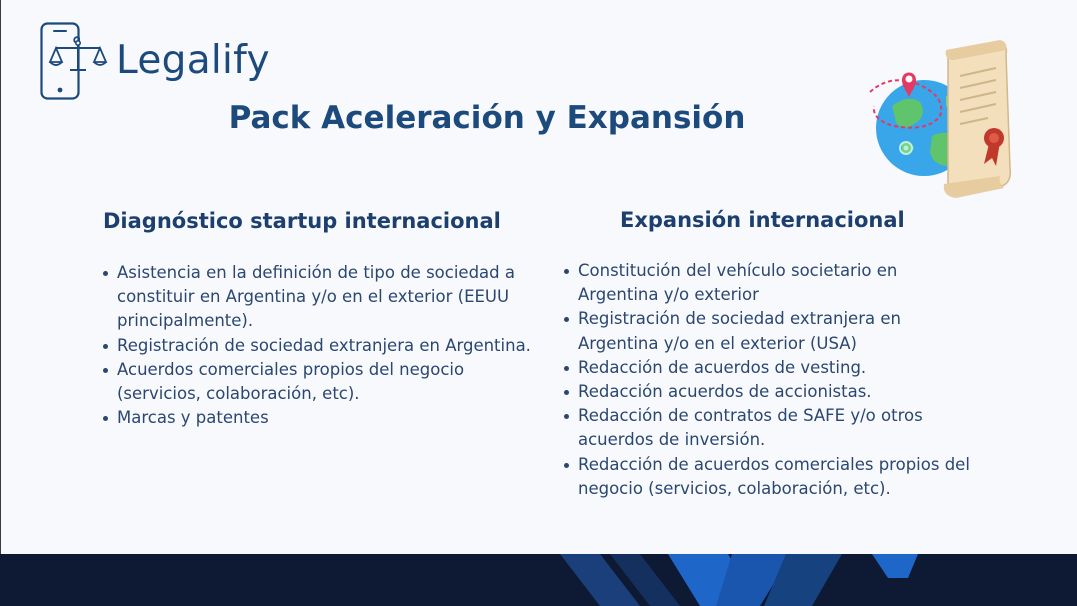 Image resolution: width=1077 pixels, height=606 pixels. I want to click on list-item: Redacción acuerdos de accionistas., so click(769, 392).